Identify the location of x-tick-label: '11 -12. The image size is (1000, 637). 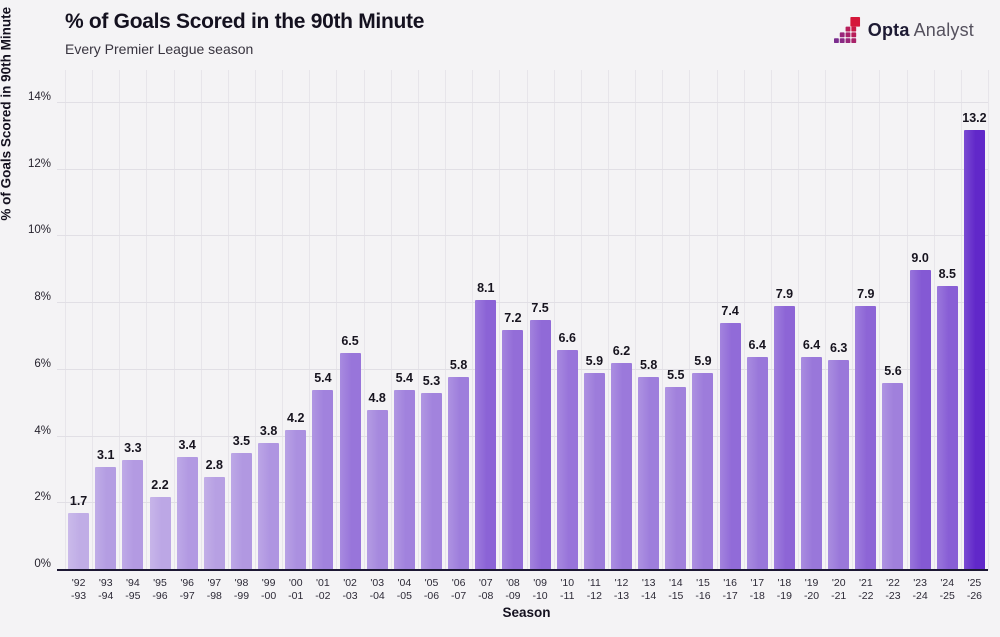
(594, 590).